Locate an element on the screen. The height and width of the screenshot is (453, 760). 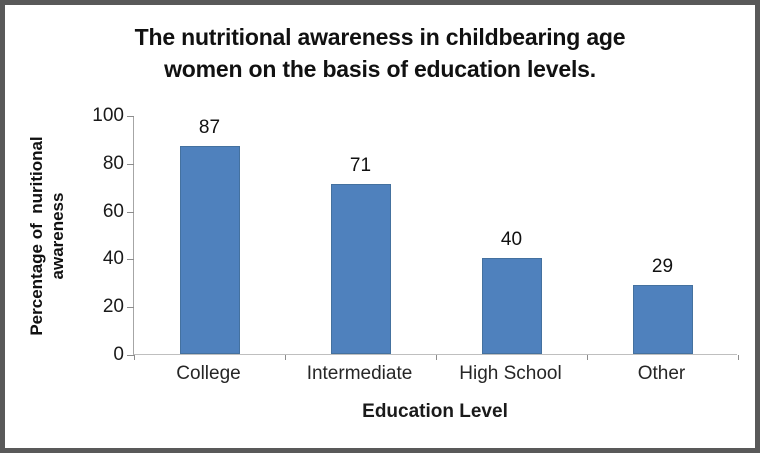
bar-slot: 40 is located at coordinates (511, 235).